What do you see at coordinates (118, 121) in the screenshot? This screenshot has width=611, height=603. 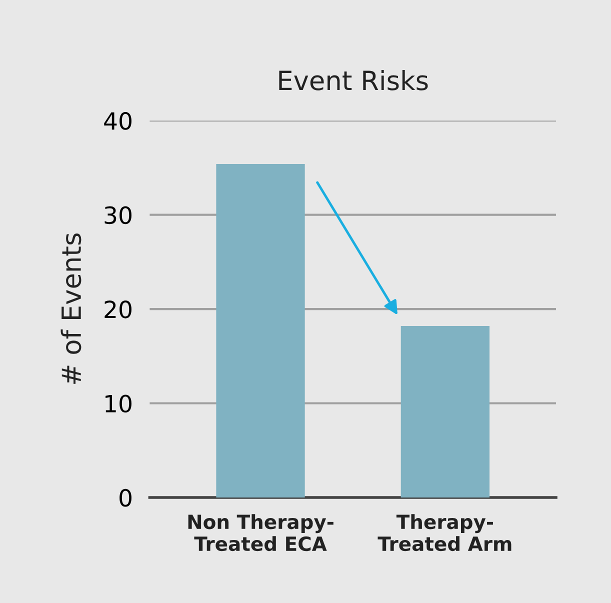 I see `y-tick-label: 40` at bounding box center [118, 121].